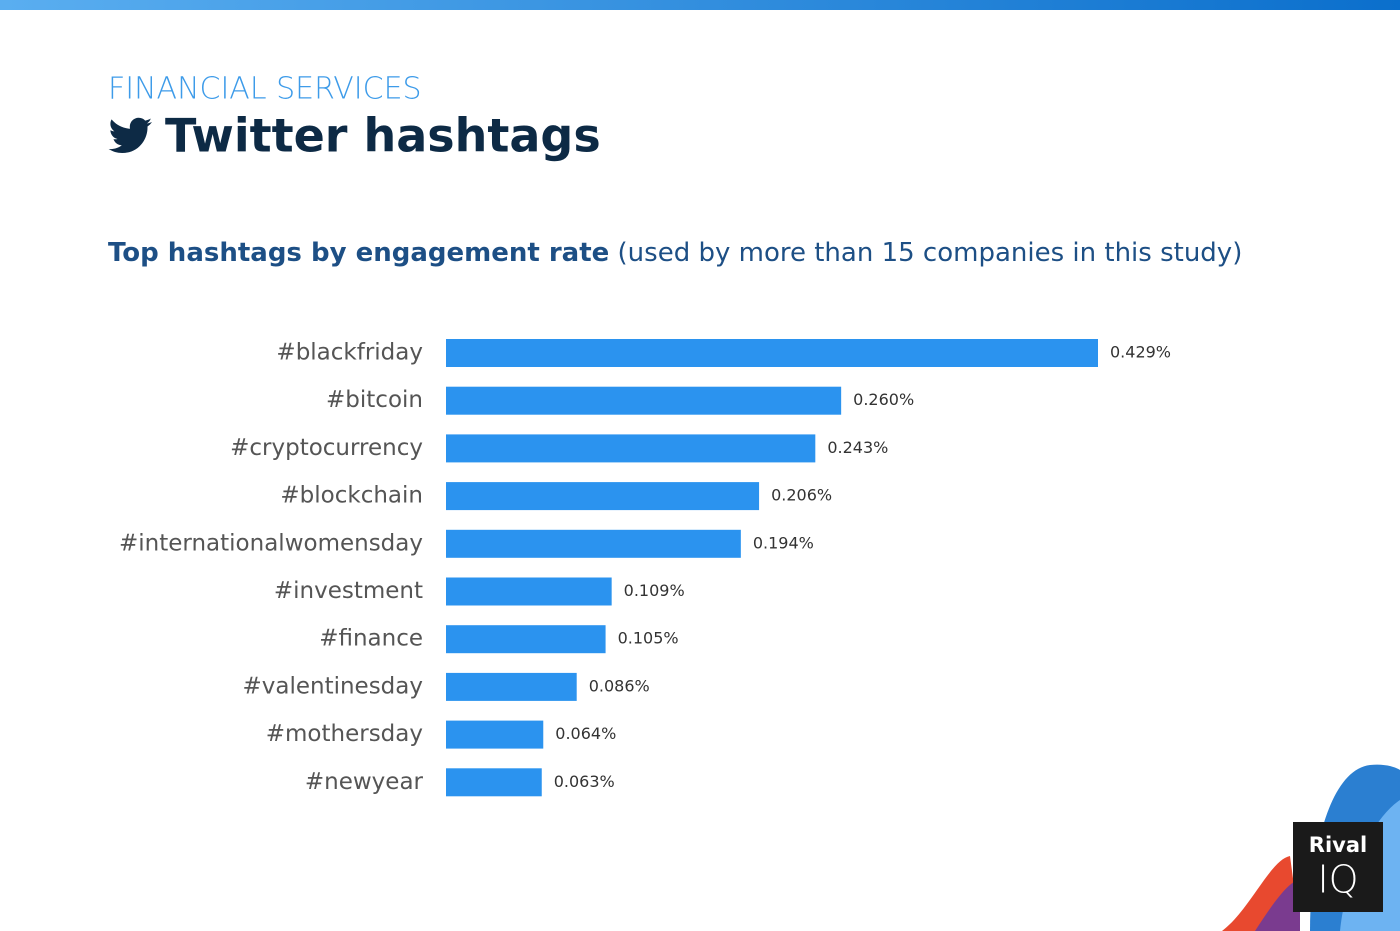 This screenshot has width=1400, height=931. Describe the element at coordinates (348, 591) in the screenshot. I see `category-label: #investment` at that location.